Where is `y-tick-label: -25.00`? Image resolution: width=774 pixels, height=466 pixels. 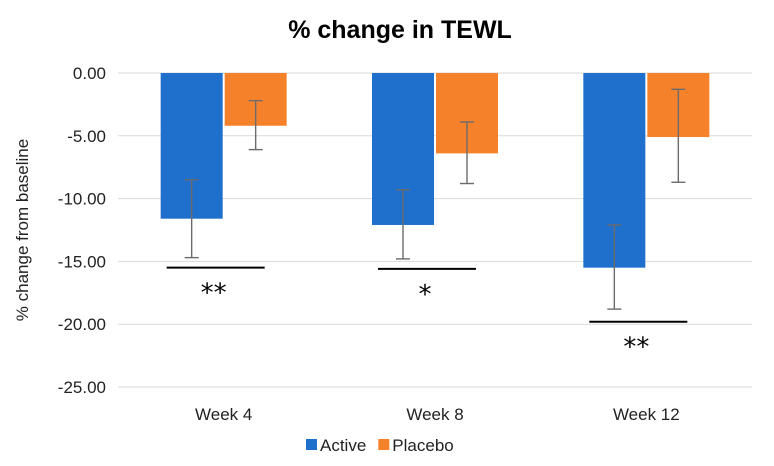 y-tick-label: -25.00 is located at coordinates (82, 387).